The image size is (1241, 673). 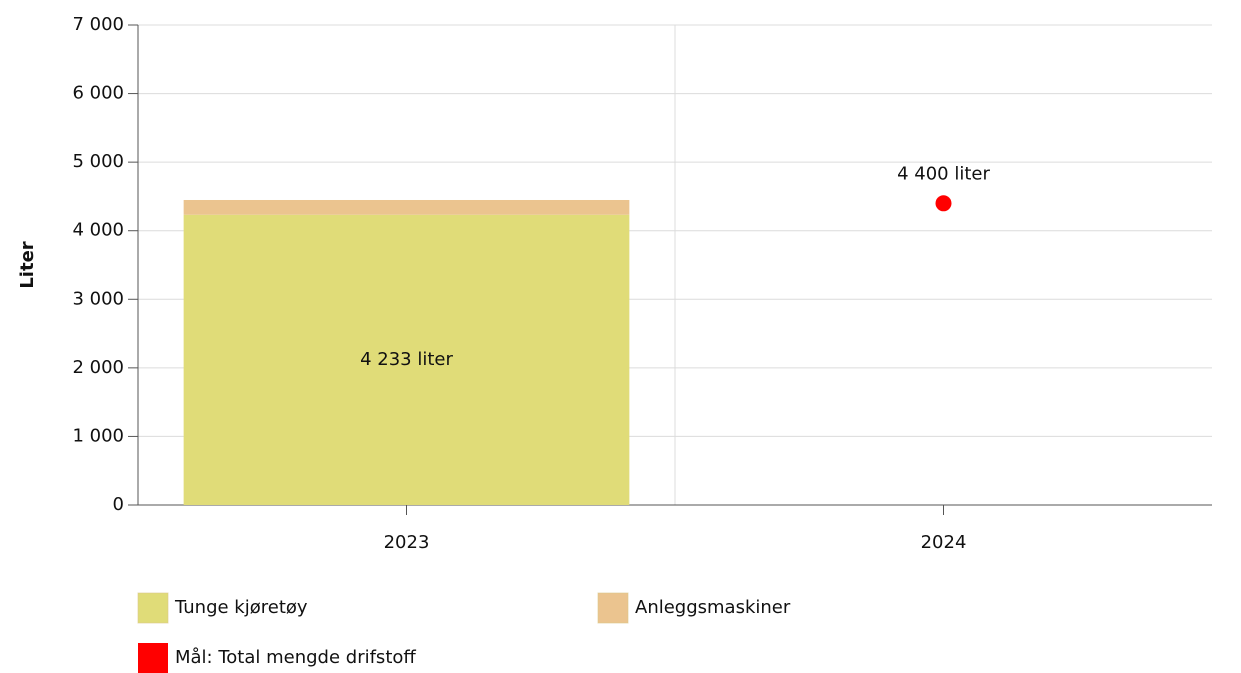 I want to click on y-tick-label: 0, so click(x=118, y=504).